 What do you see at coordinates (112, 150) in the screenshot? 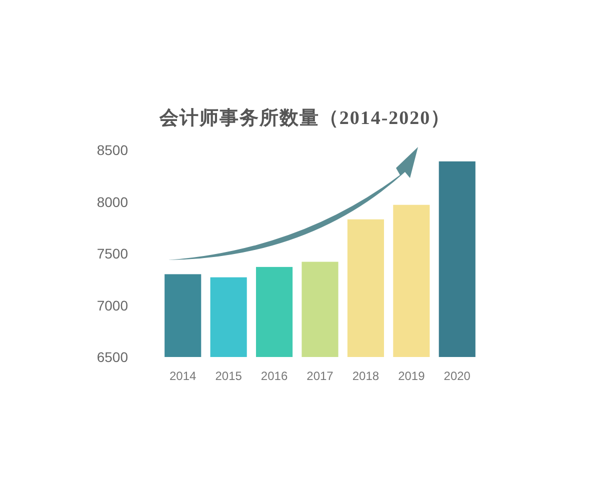
I see `y-tick-label: 8500` at bounding box center [112, 150].